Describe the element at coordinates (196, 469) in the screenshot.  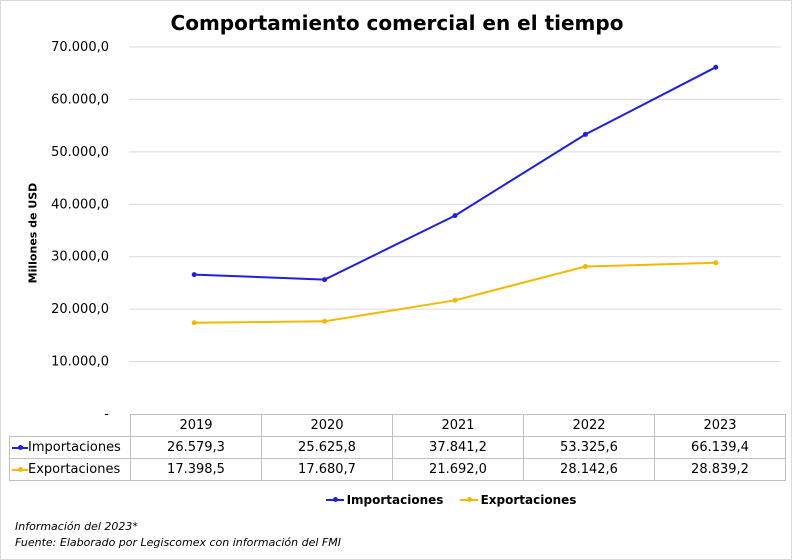
I see `data-label: 17.398,5` at that location.